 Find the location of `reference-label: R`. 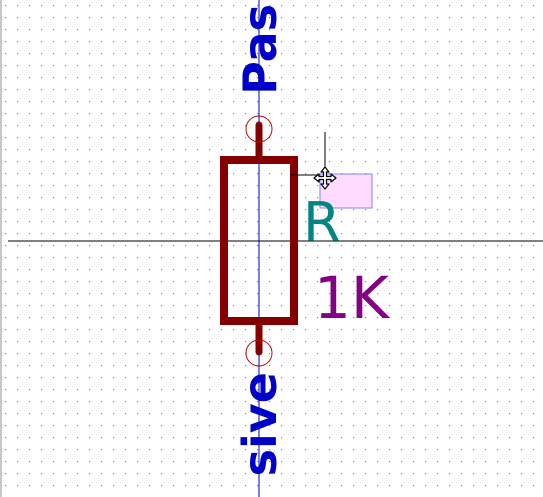

reference-label: R is located at coordinates (322, 222).